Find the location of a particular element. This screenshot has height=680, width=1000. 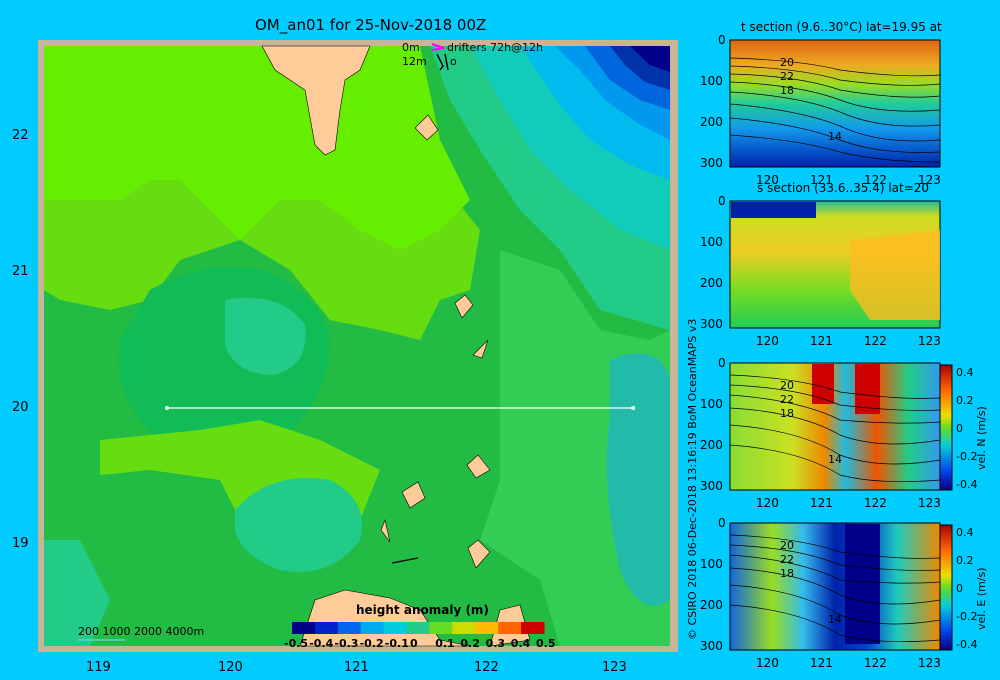

temp-section-plot is located at coordinates (835, 103).